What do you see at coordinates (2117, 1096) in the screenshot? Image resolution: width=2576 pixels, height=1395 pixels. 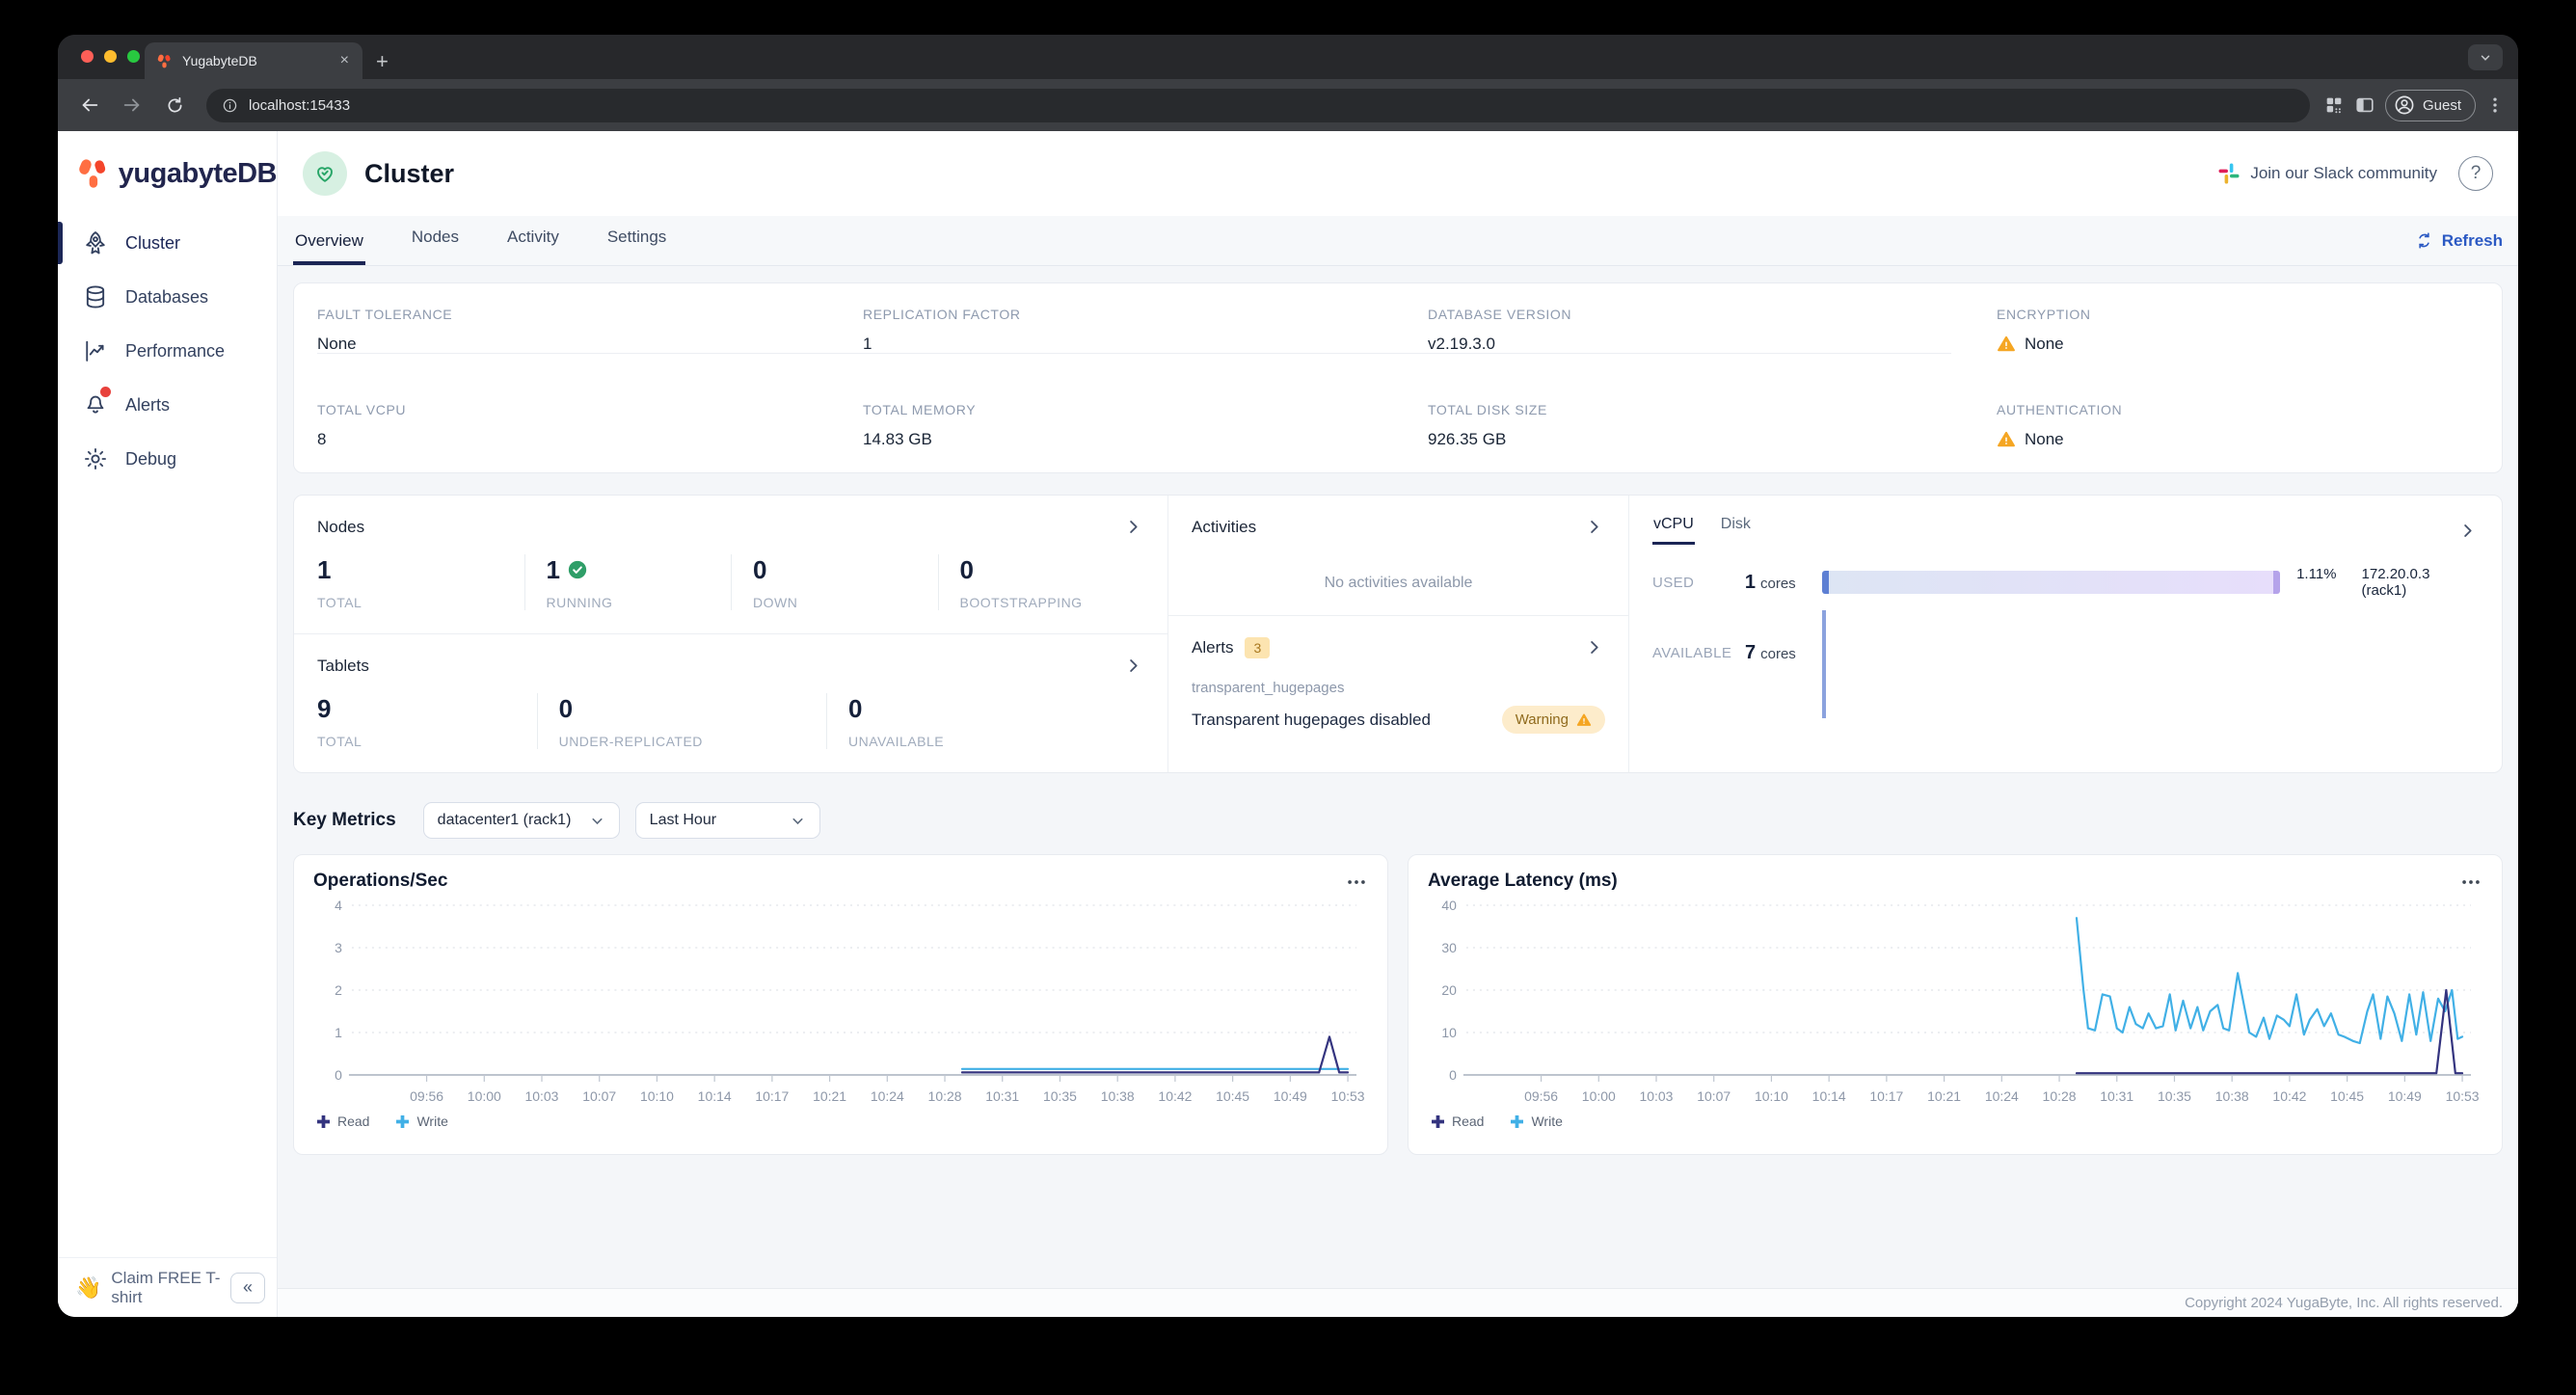 I see `svg-text: 10:31` at bounding box center [2117, 1096].